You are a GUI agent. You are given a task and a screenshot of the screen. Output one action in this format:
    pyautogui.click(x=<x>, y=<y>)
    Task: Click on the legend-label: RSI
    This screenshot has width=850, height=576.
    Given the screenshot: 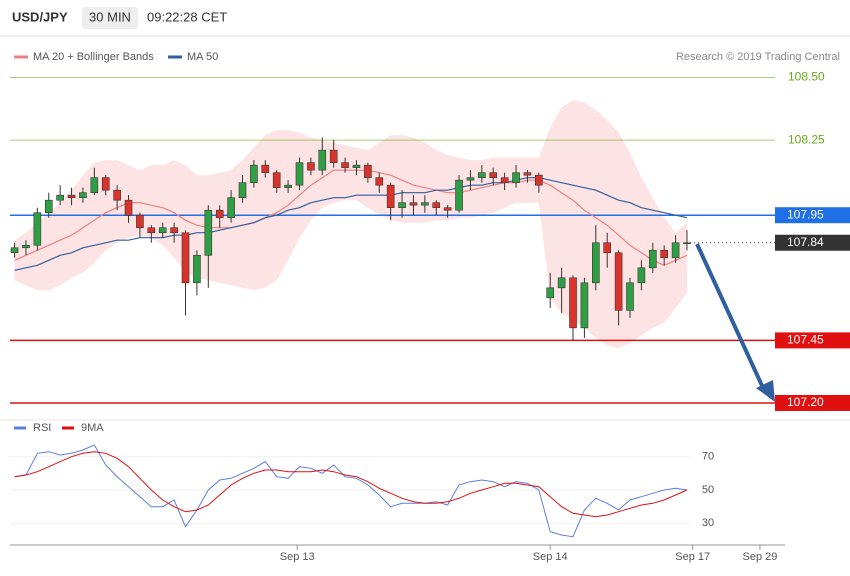 What is the action you would take?
    pyautogui.click(x=42, y=428)
    